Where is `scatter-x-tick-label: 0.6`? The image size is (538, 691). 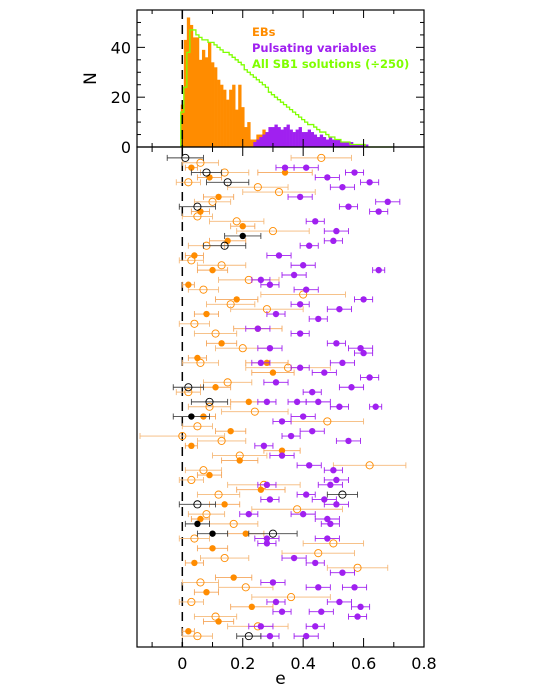 scatter-x-tick-label: 0.6 is located at coordinates (363, 663).